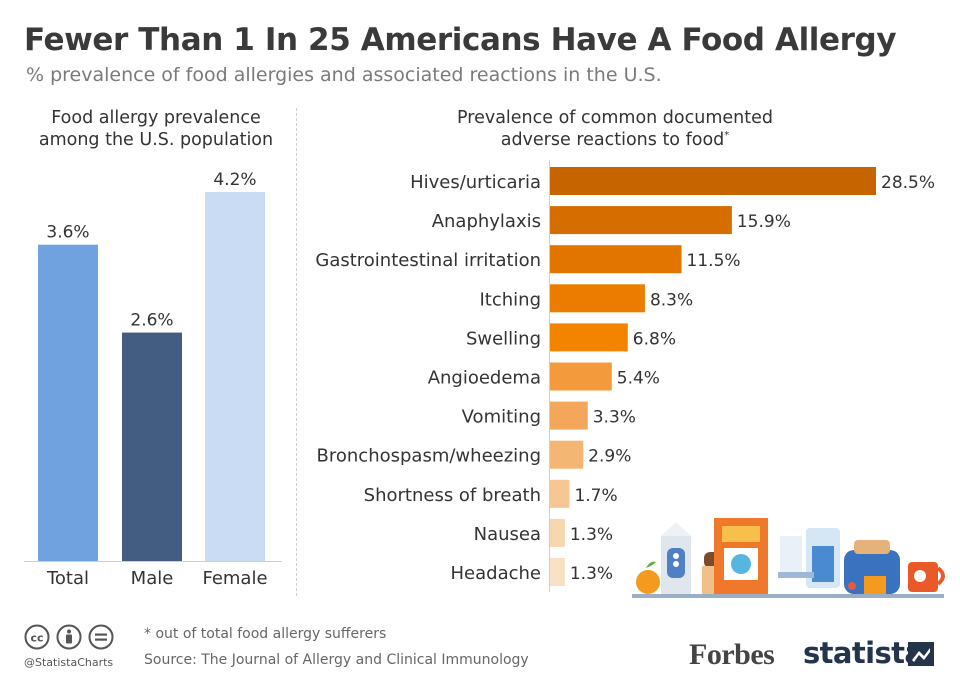  Describe the element at coordinates (727, 136) in the screenshot. I see `footnote-marker: *` at that location.